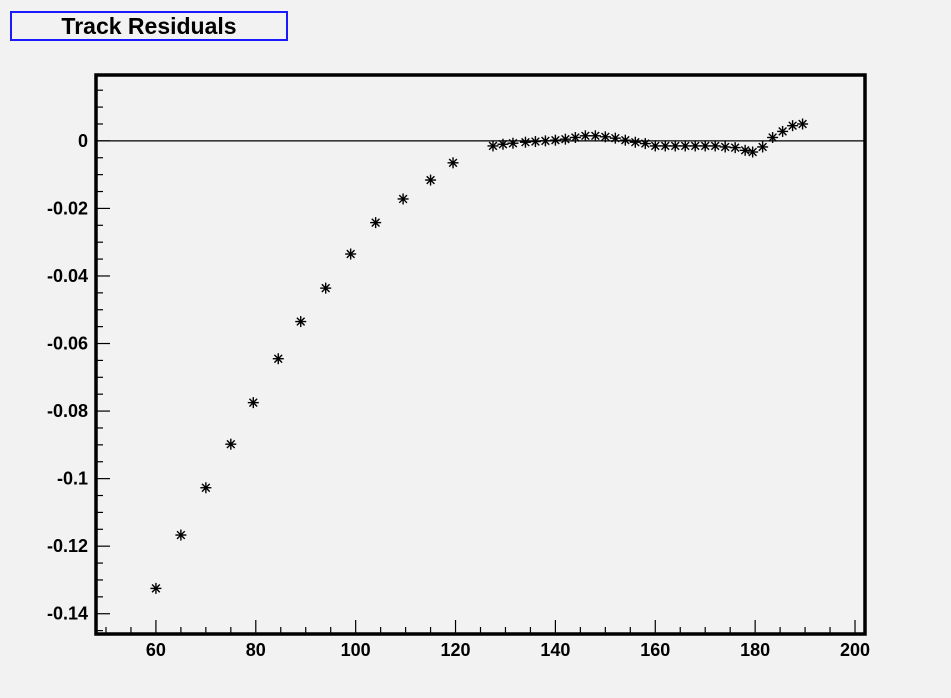 This screenshot has width=951, height=698. I want to click on x-tick-label: 120, so click(456, 650).